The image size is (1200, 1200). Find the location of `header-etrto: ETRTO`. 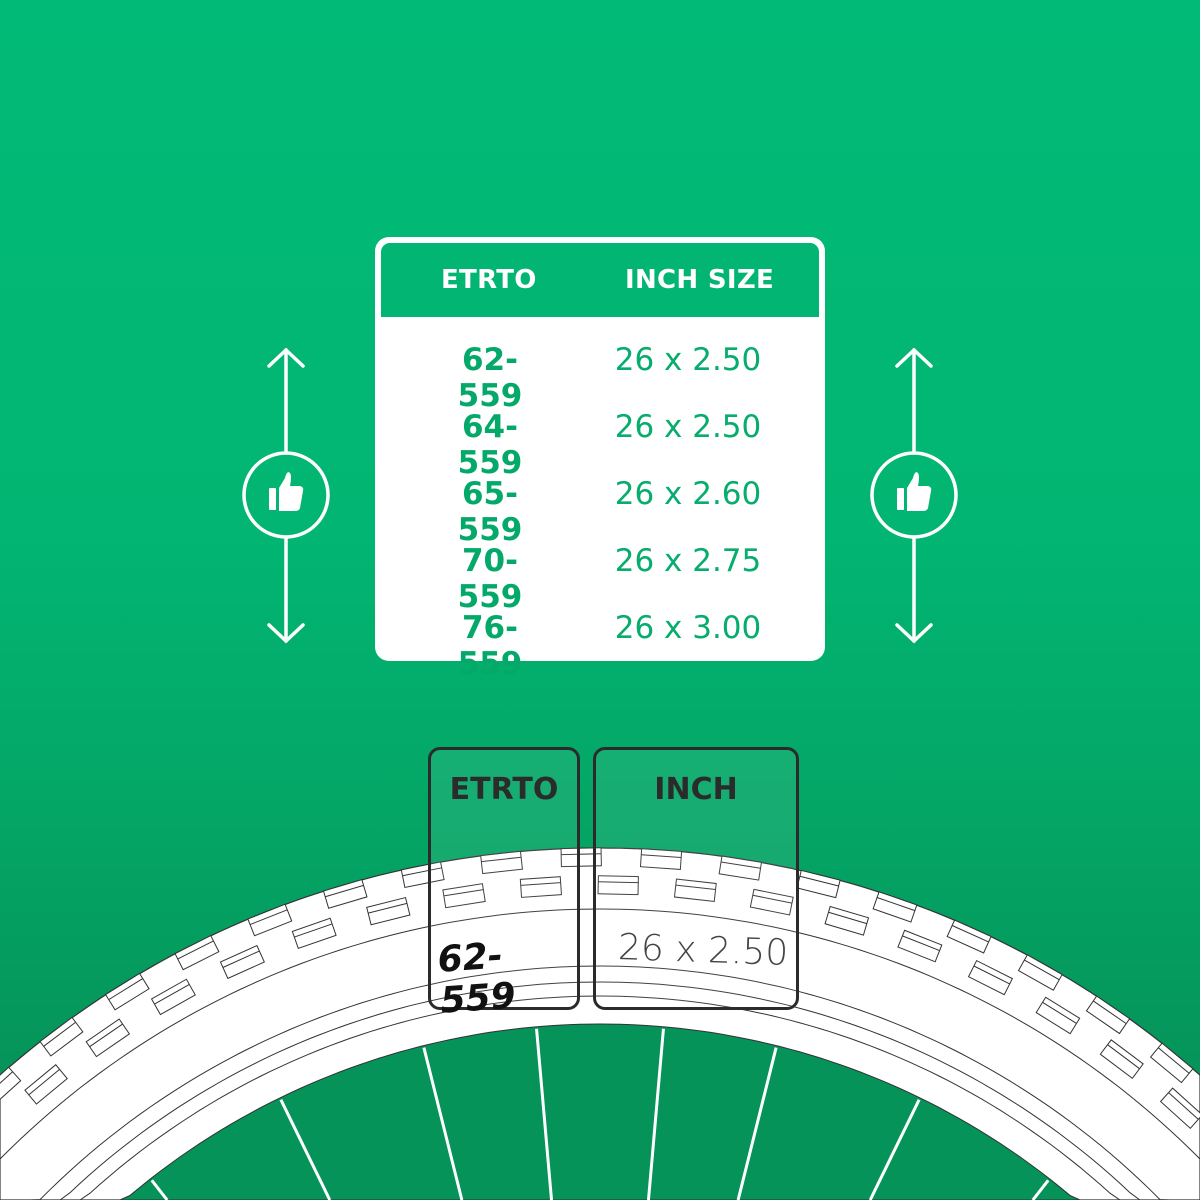

header-etrto: ETRTO is located at coordinates (489, 280).